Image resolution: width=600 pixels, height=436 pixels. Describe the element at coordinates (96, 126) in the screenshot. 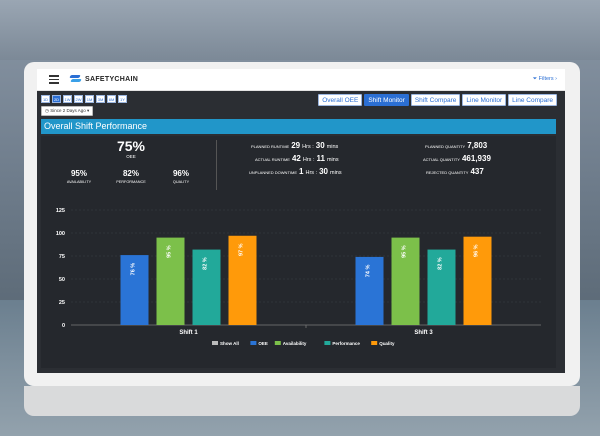

I see `section-title: Overall Shift Performance` at that location.